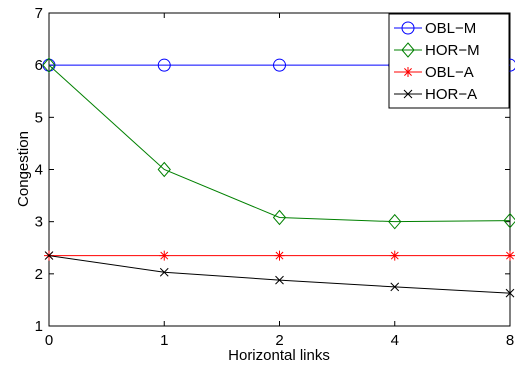  Describe the element at coordinates (451, 94) in the screenshot. I see `legend-label: HOR−A` at that location.